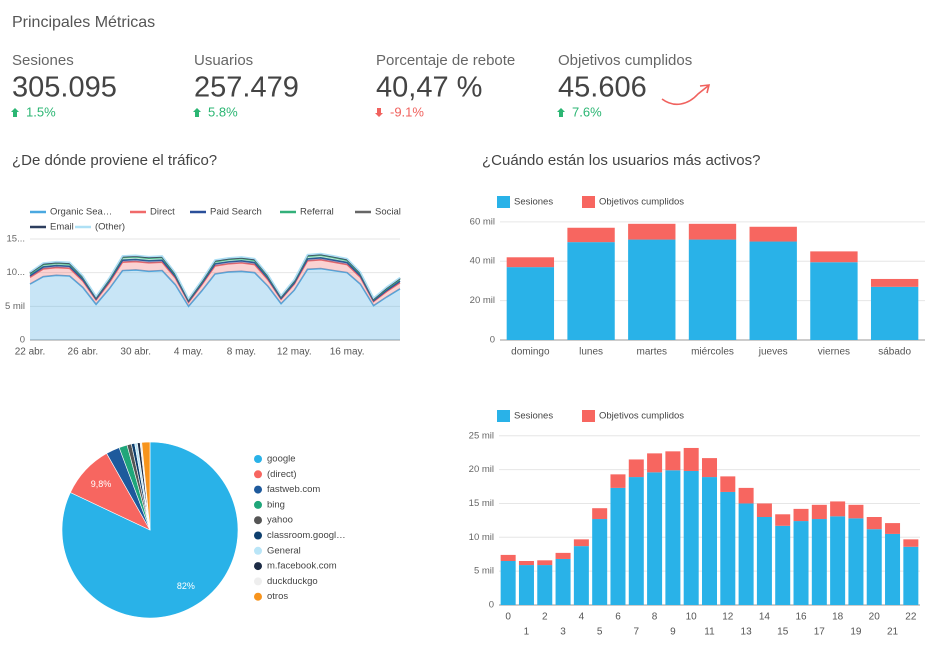 The width and height of the screenshot is (948, 667). What do you see at coordinates (747, 632) in the screenshot?
I see `x-tick-label: 13` at bounding box center [747, 632].